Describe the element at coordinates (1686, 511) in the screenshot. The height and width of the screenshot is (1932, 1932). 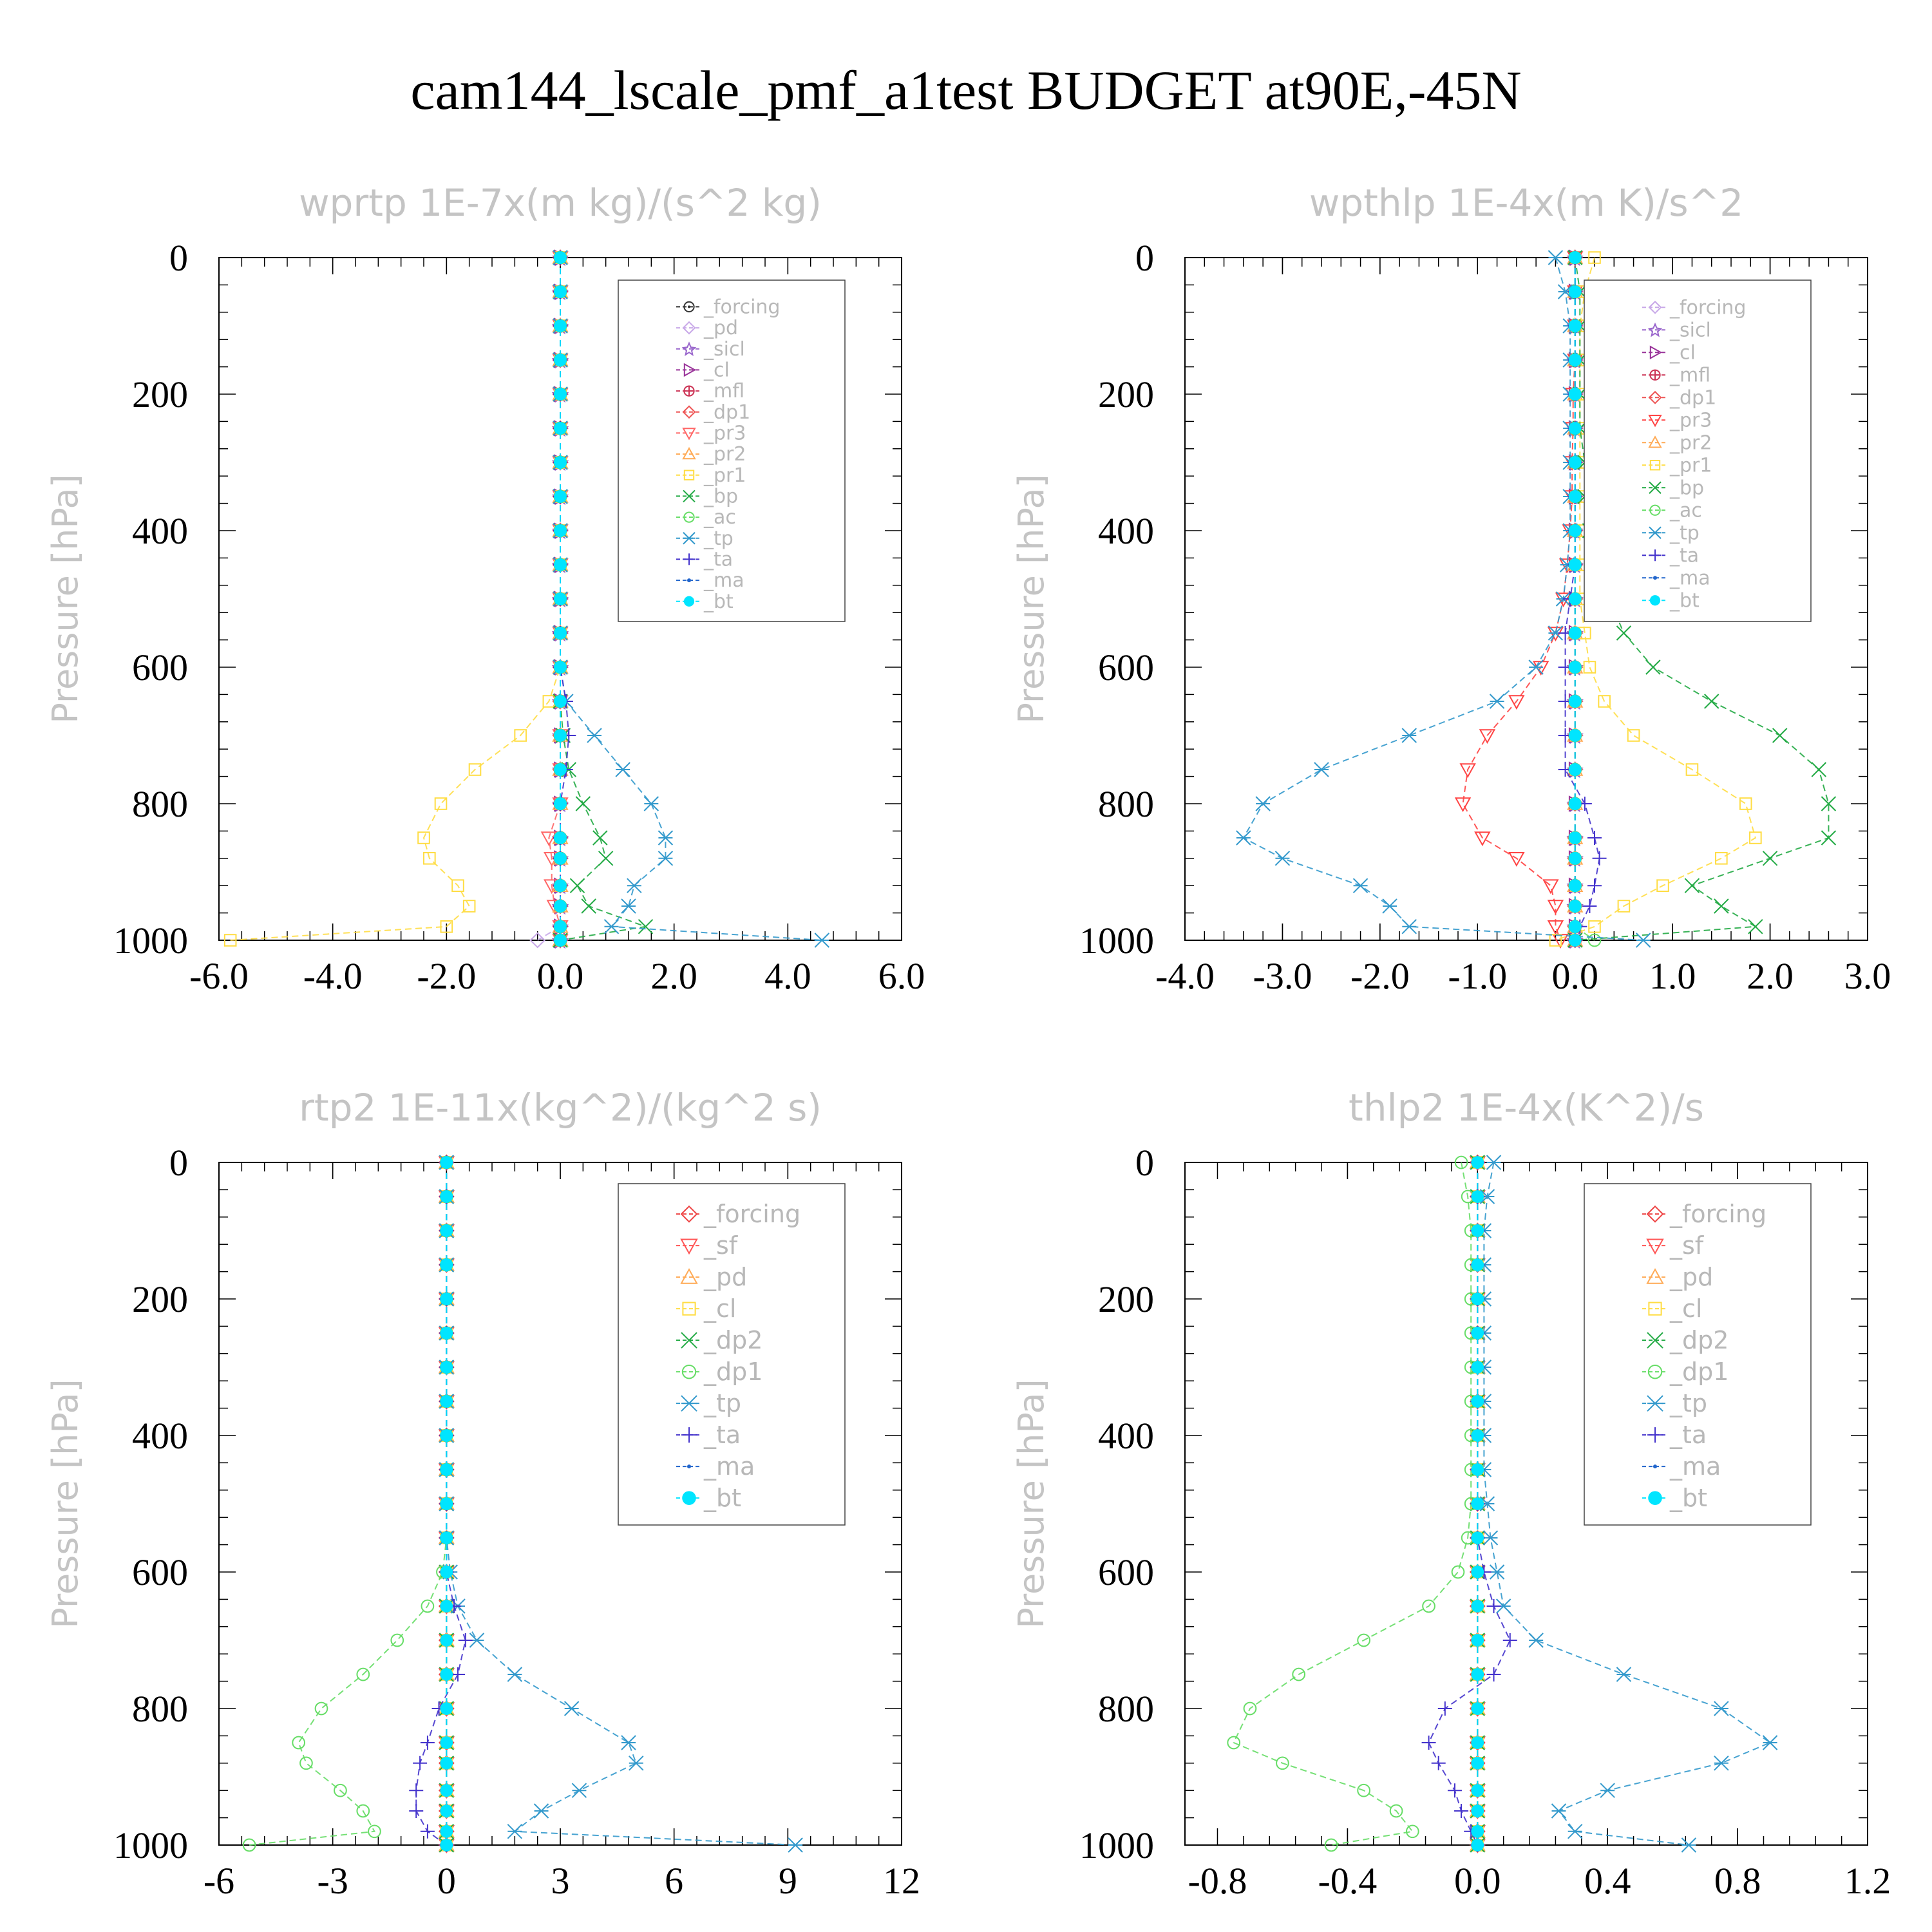
I see `legend-label: _ac` at that location.